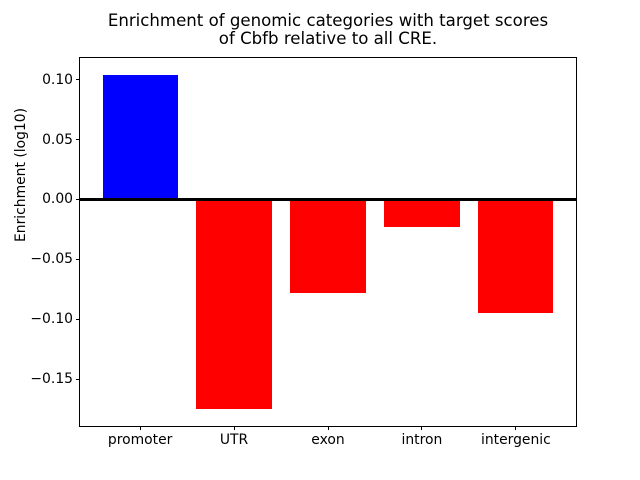  I want to click on x-tick-label: intergenic, so click(515, 440).